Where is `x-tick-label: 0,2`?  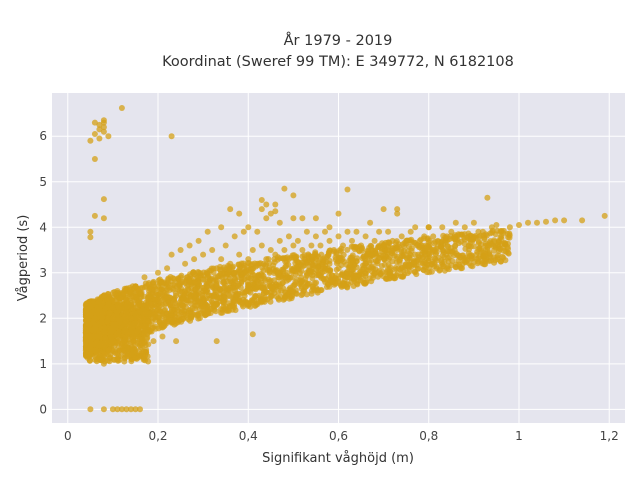
x-tick-label: 0,2 is located at coordinates (157, 436).